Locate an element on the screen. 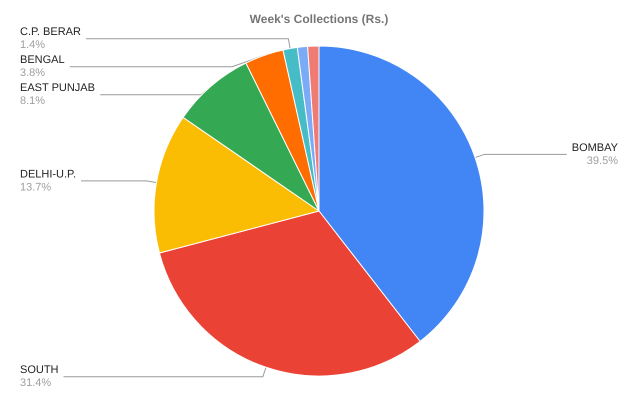  data-label: 39.5% is located at coordinates (602, 160).